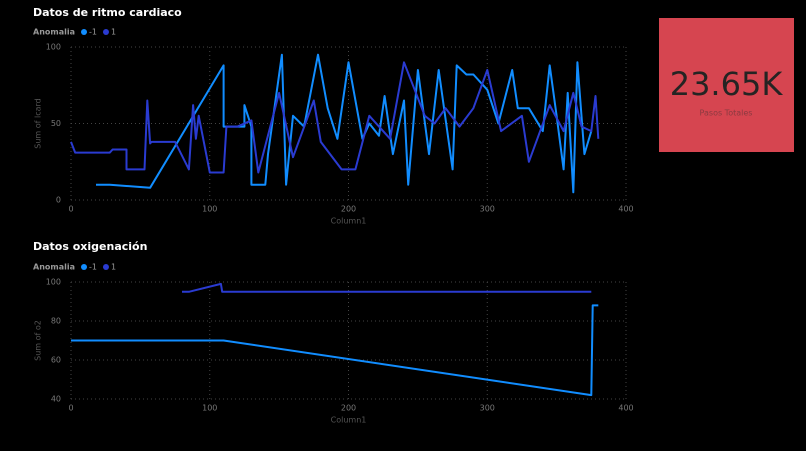  What do you see at coordinates (58, 200) in the screenshot?
I see `y-tick-label: 0` at bounding box center [58, 200].